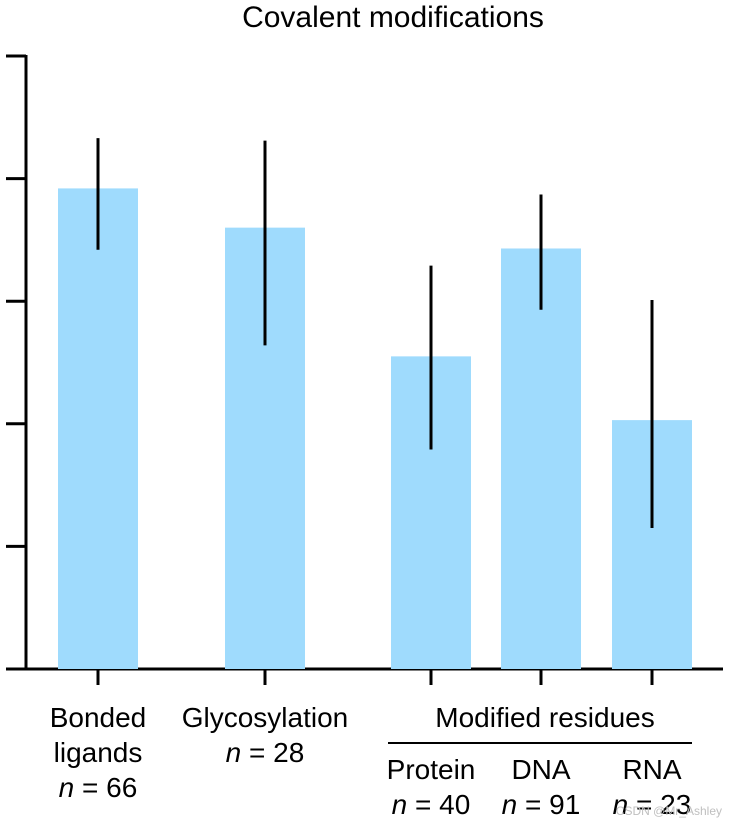 This screenshot has height=824, width=733. What do you see at coordinates (540, 769) in the screenshot?
I see `x-label-4-line-1: DNA` at bounding box center [540, 769].